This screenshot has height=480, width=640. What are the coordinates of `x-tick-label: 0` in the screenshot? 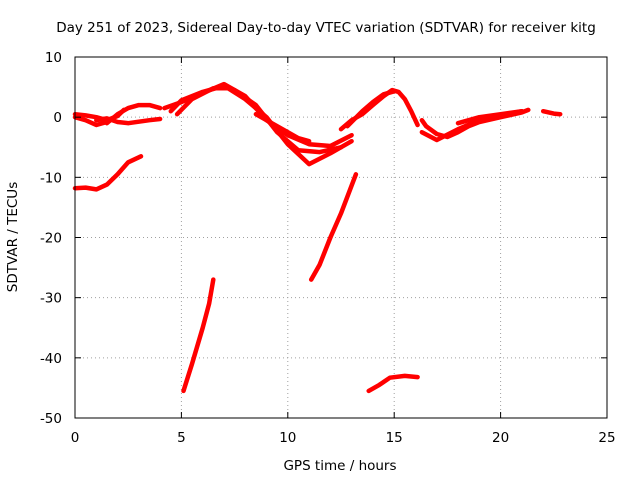 It's located at (75, 438).